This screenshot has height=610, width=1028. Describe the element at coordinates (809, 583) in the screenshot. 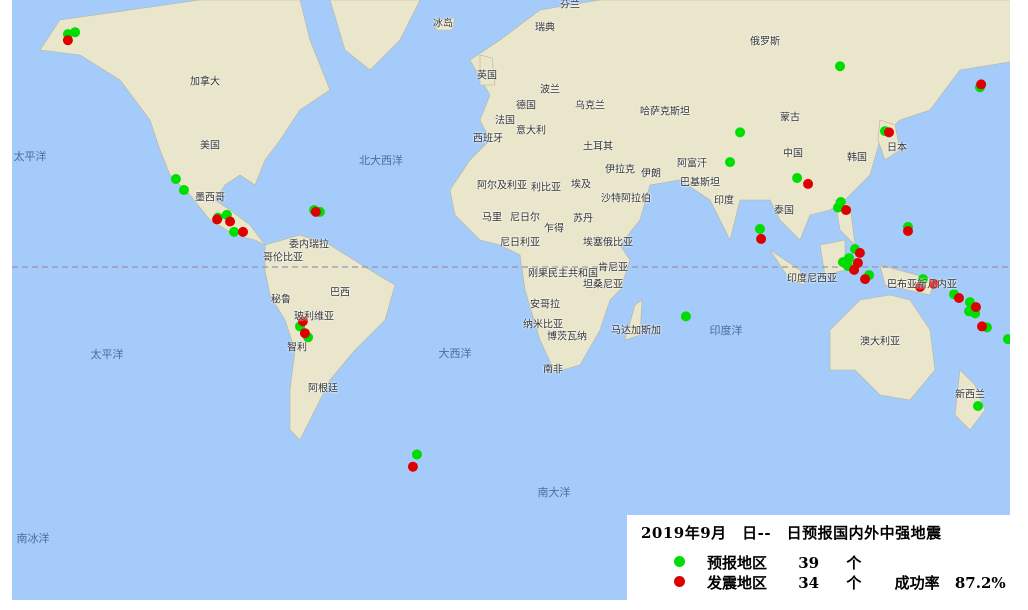

I see `quake-count: 34` at that location.